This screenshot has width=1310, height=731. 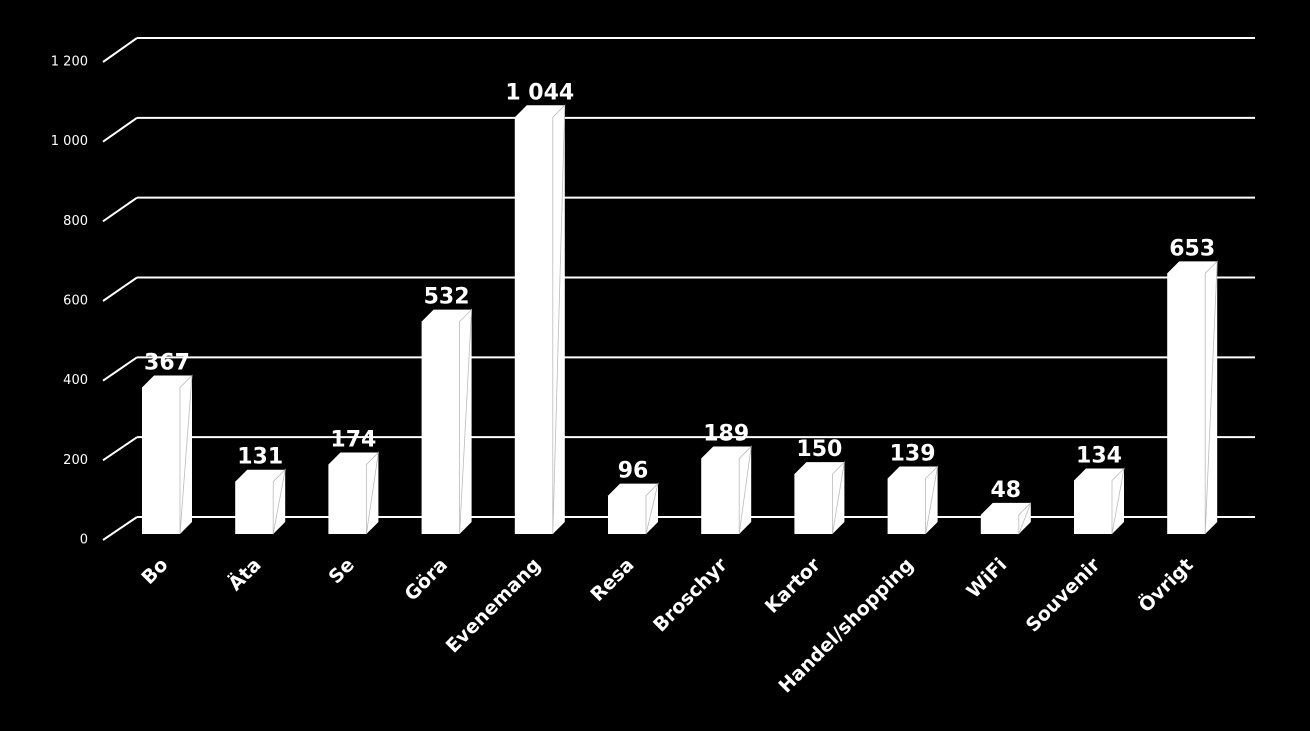 I want to click on x-tick-label: Bo, so click(x=154, y=571).